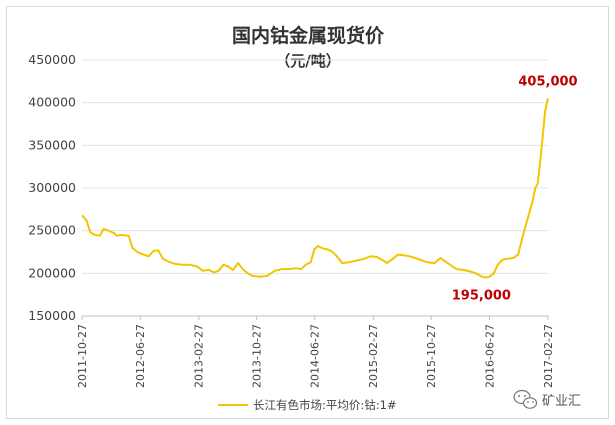 This screenshot has height=425, width=615. Describe the element at coordinates (52, 230) in the screenshot. I see `y-tick-label: 250000` at that location.